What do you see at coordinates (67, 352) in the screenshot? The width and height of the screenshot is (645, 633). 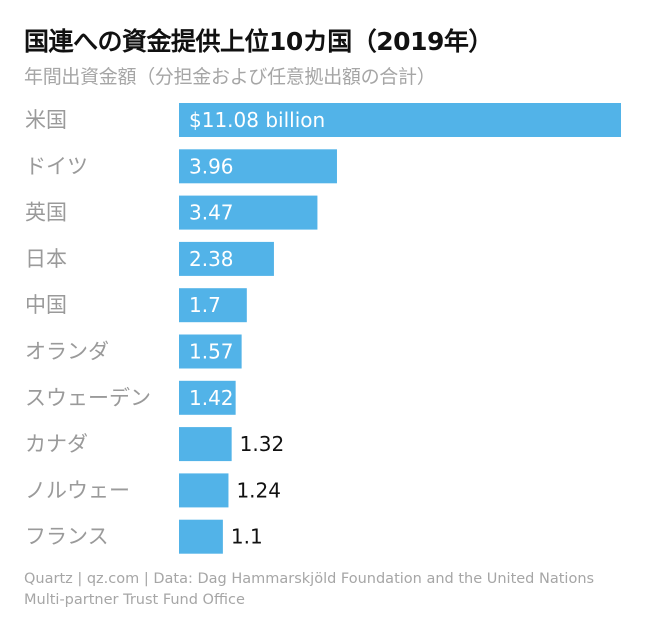 I see `category-label: オランダ` at bounding box center [67, 352].